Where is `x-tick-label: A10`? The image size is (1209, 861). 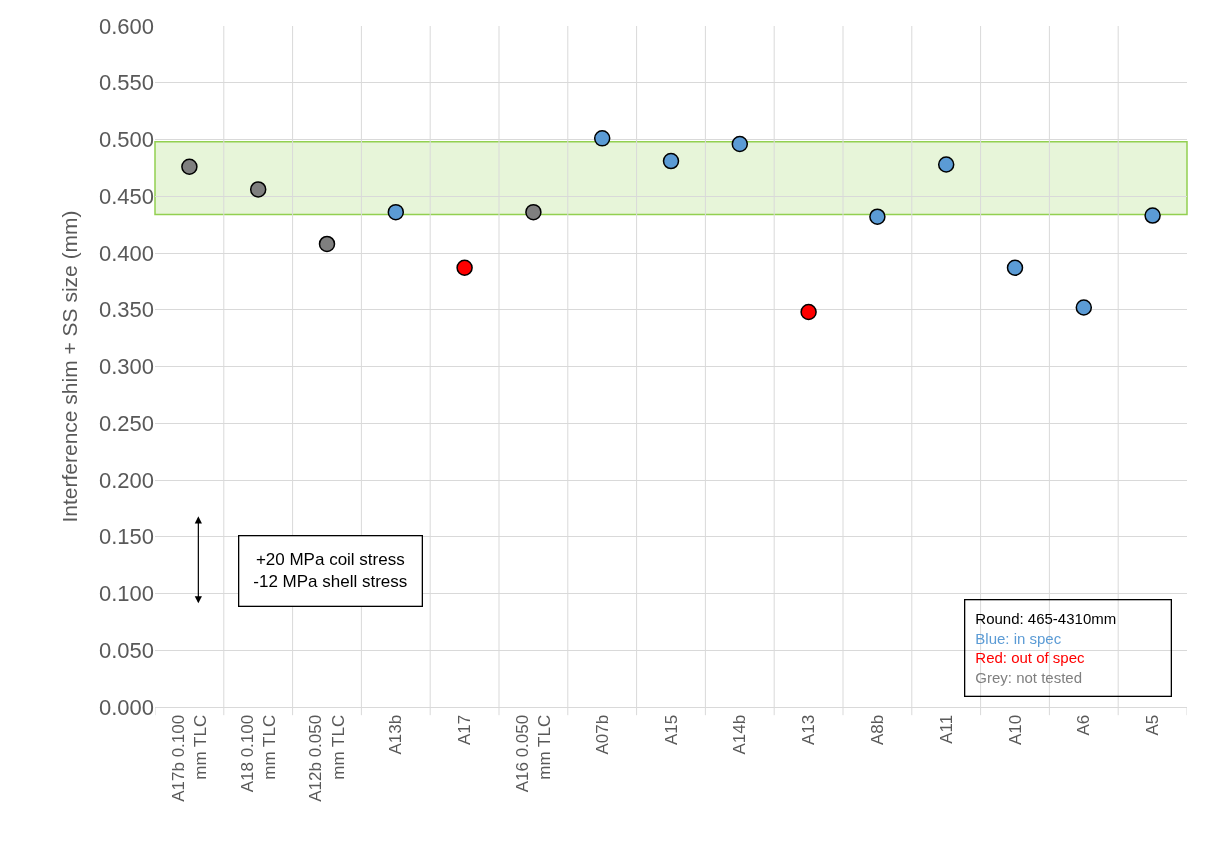
x-tick-label: A10 is located at coordinates (1015, 730).